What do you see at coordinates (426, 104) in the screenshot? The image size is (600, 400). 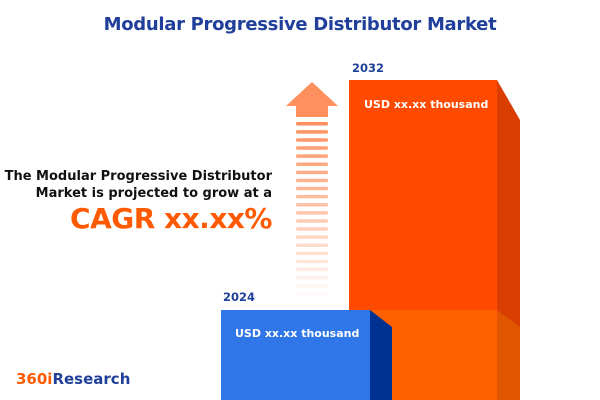 I see `bar-2032-value: USD xx.xx thousand` at bounding box center [426, 104].